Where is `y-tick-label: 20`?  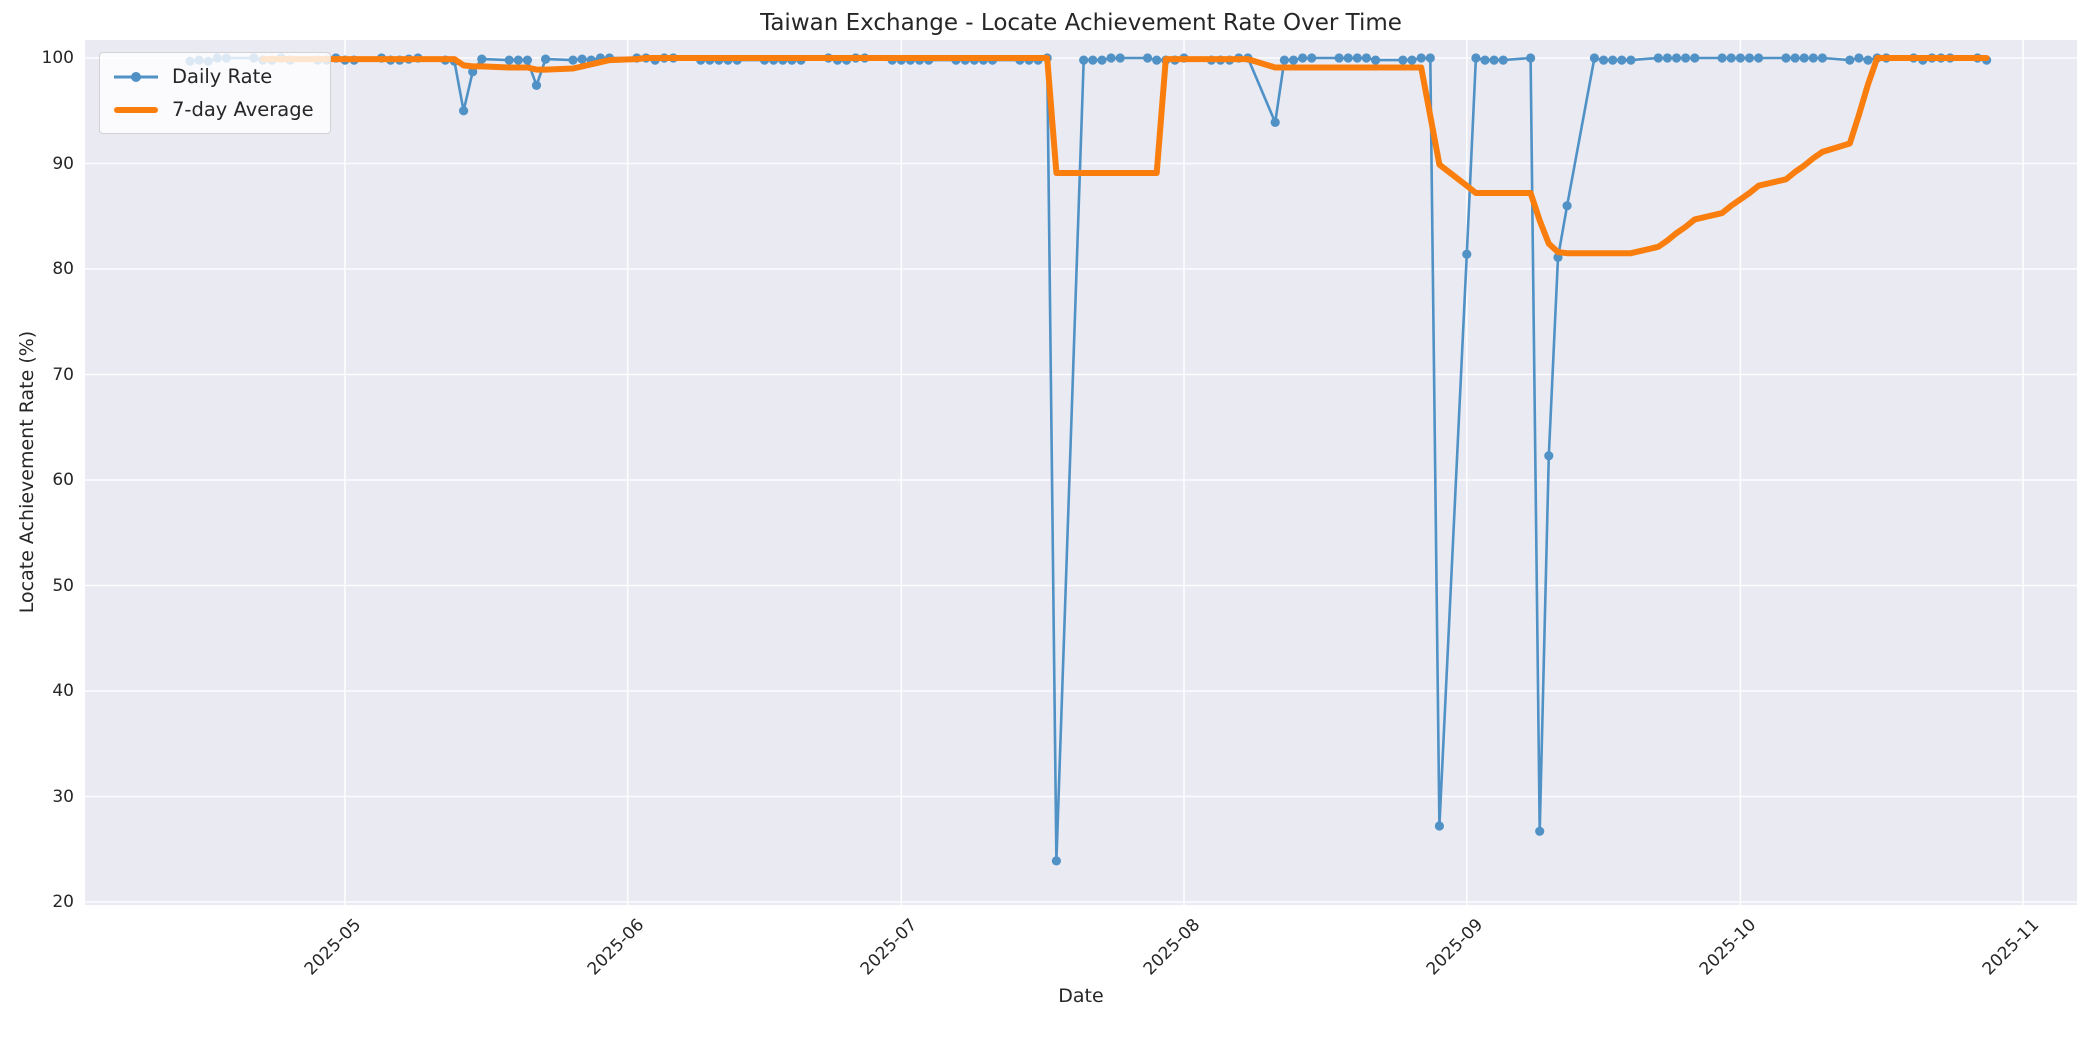 y-tick-label: 20 is located at coordinates (63, 902).